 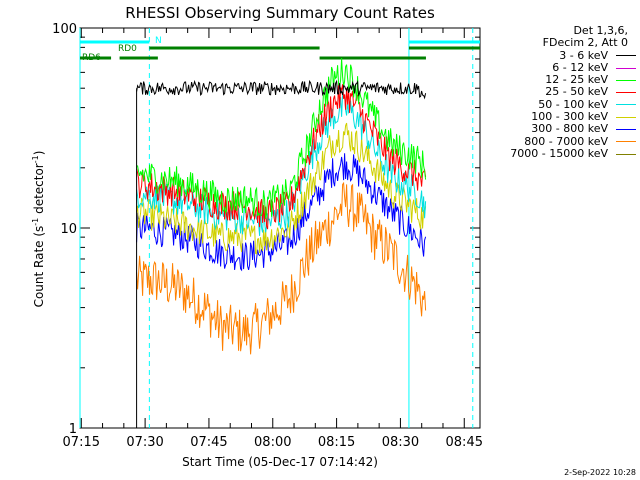 I want to click on legend-label: 50 - 100 keV, so click(x=573, y=104).